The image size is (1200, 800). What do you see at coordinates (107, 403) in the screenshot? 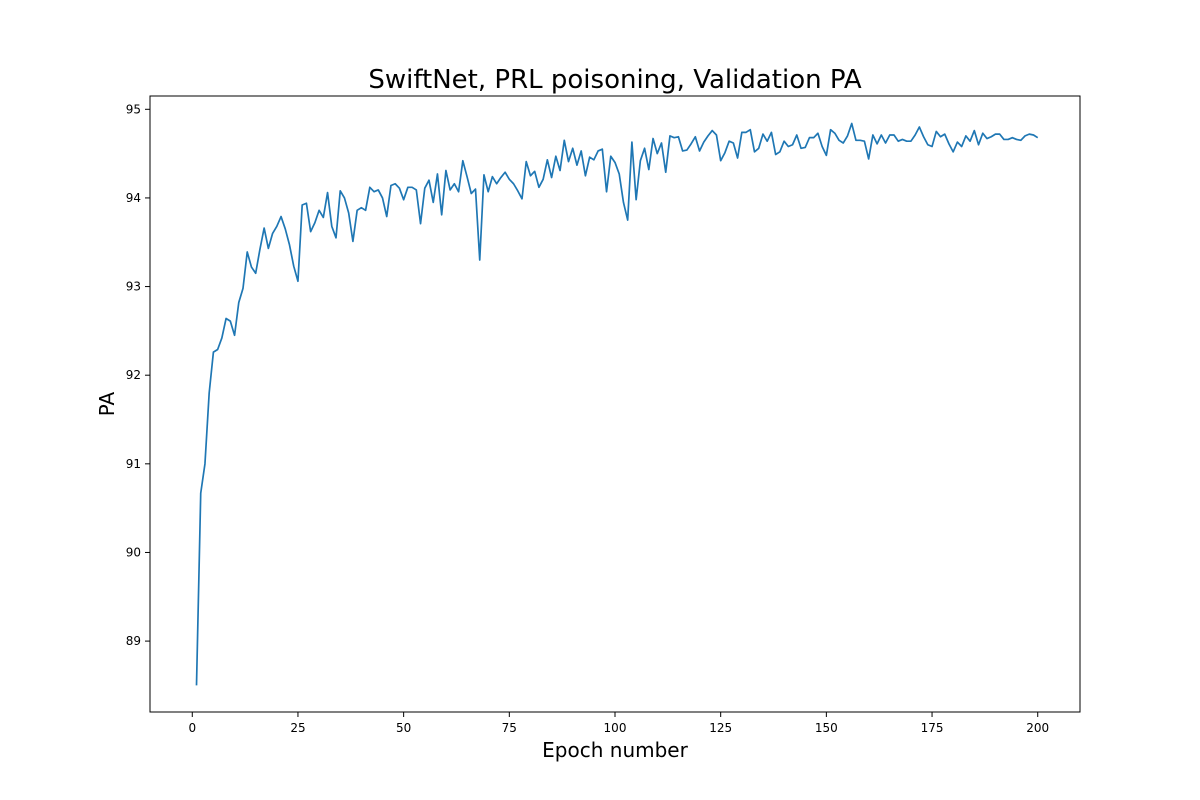
I see `y-axis-label: PA` at bounding box center [107, 403].